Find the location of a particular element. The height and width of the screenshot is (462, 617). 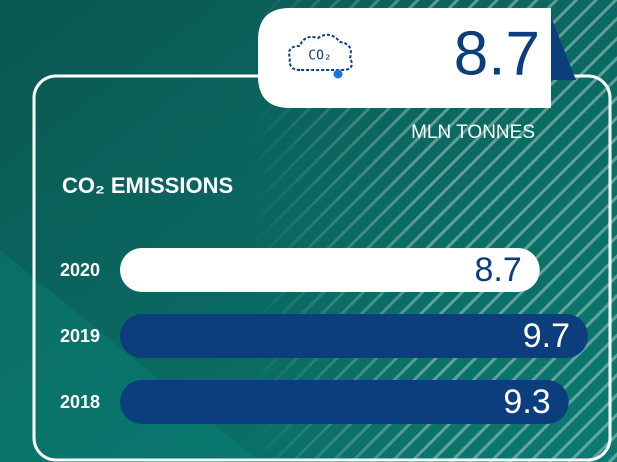

value-label: 8.7 is located at coordinates (497, 270).